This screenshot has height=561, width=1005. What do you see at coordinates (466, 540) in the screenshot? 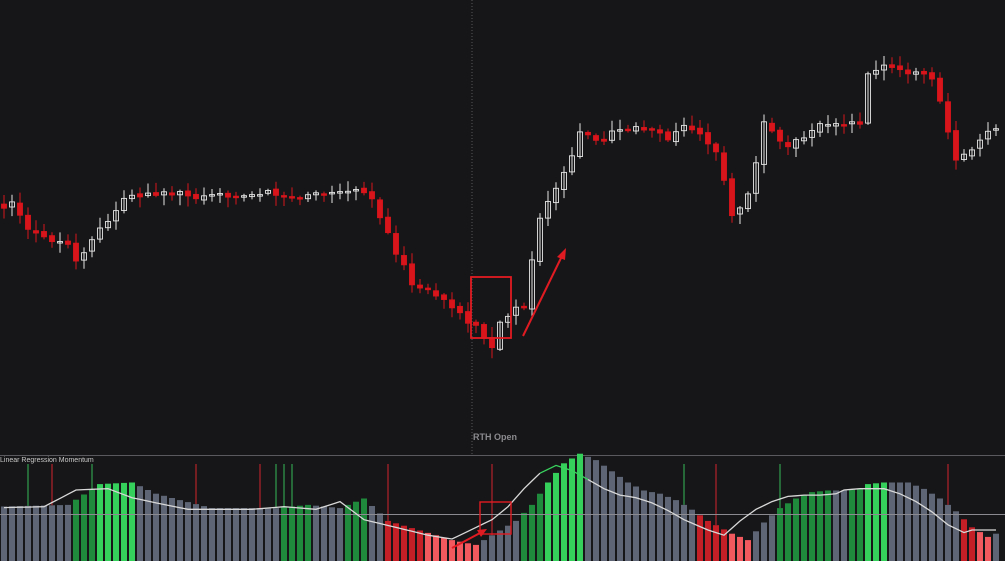
I see `momentum-up-arrow` at bounding box center [466, 540].